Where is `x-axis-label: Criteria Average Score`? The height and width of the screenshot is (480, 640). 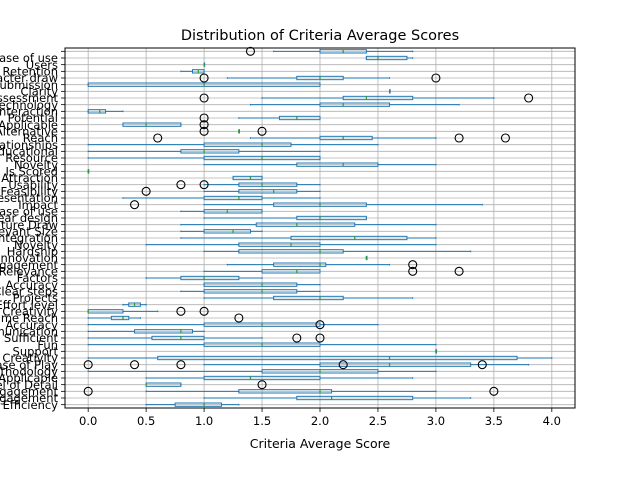 x-axis-label: Criteria Average Score is located at coordinates (320, 443).